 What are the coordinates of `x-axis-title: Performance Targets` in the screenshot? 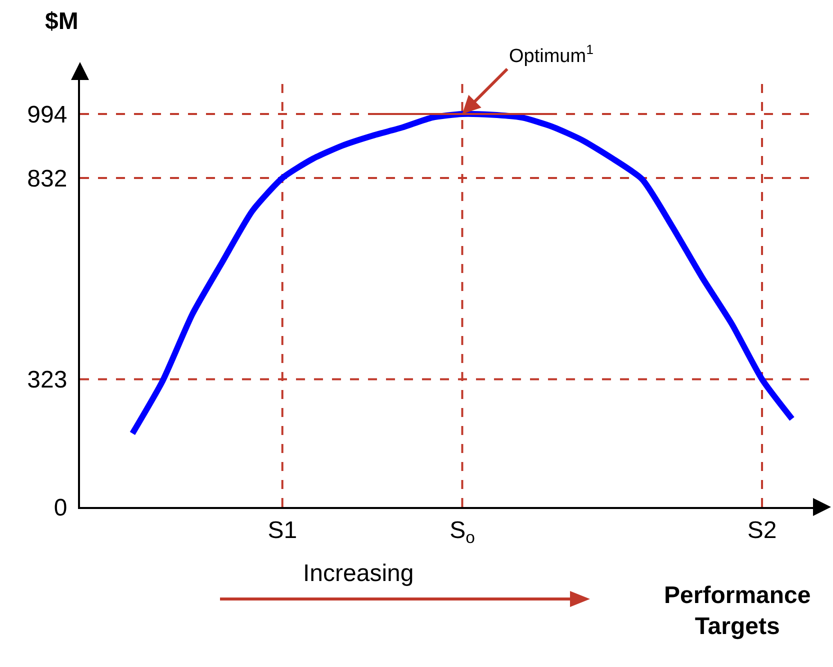 It's located at (737, 611).